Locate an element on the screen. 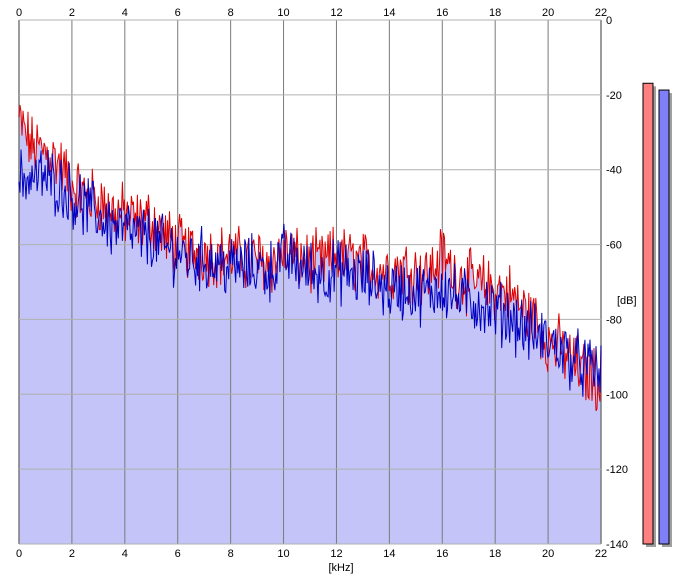  x-tick-label-bottom: 20 is located at coordinates (548, 554).